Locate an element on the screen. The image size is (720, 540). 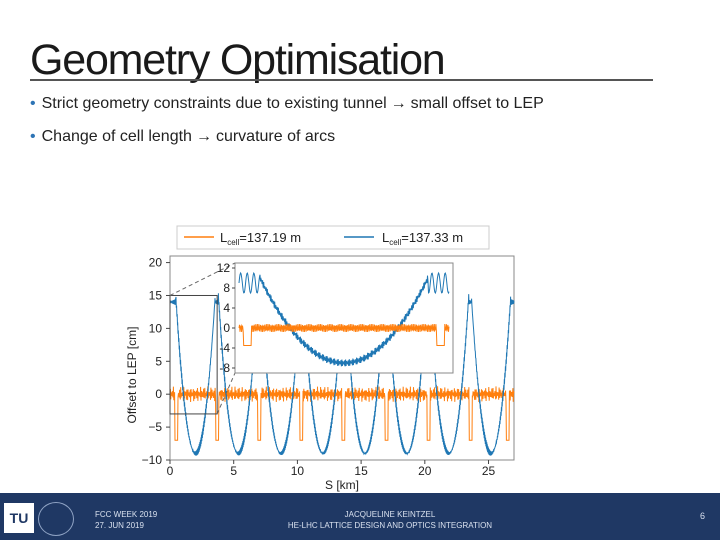
inset-y-tick-label: -8 is located at coordinates (224, 368).